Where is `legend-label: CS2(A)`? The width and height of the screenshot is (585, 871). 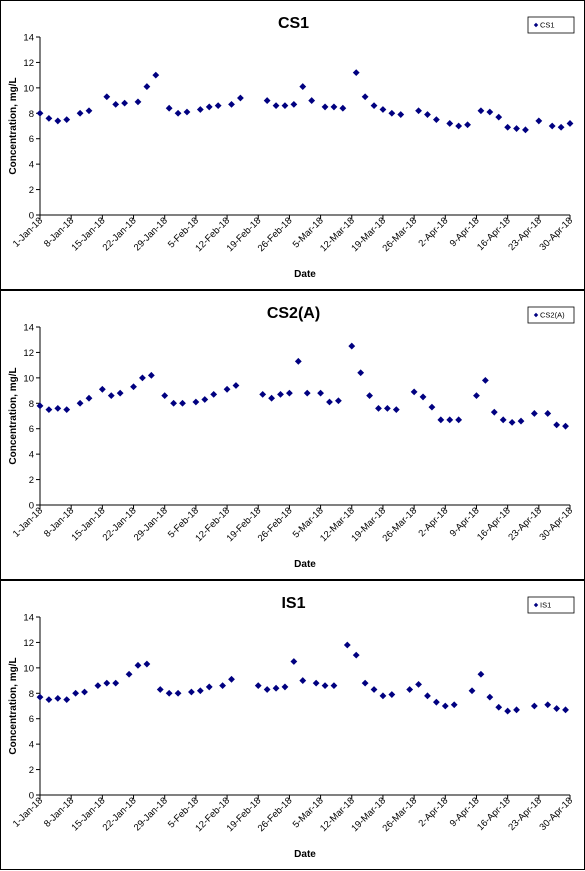 legend-label: CS2(A) is located at coordinates (552, 315).